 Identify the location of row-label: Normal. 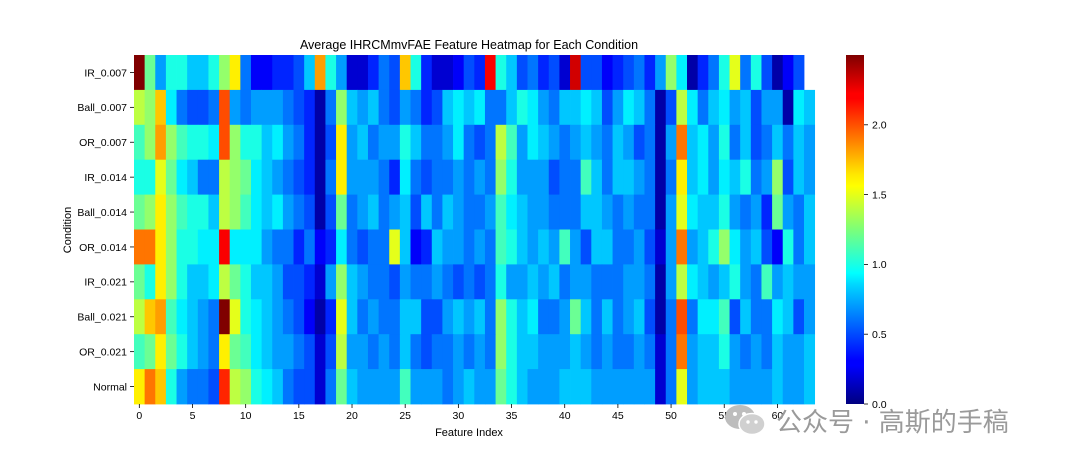
(110, 387).